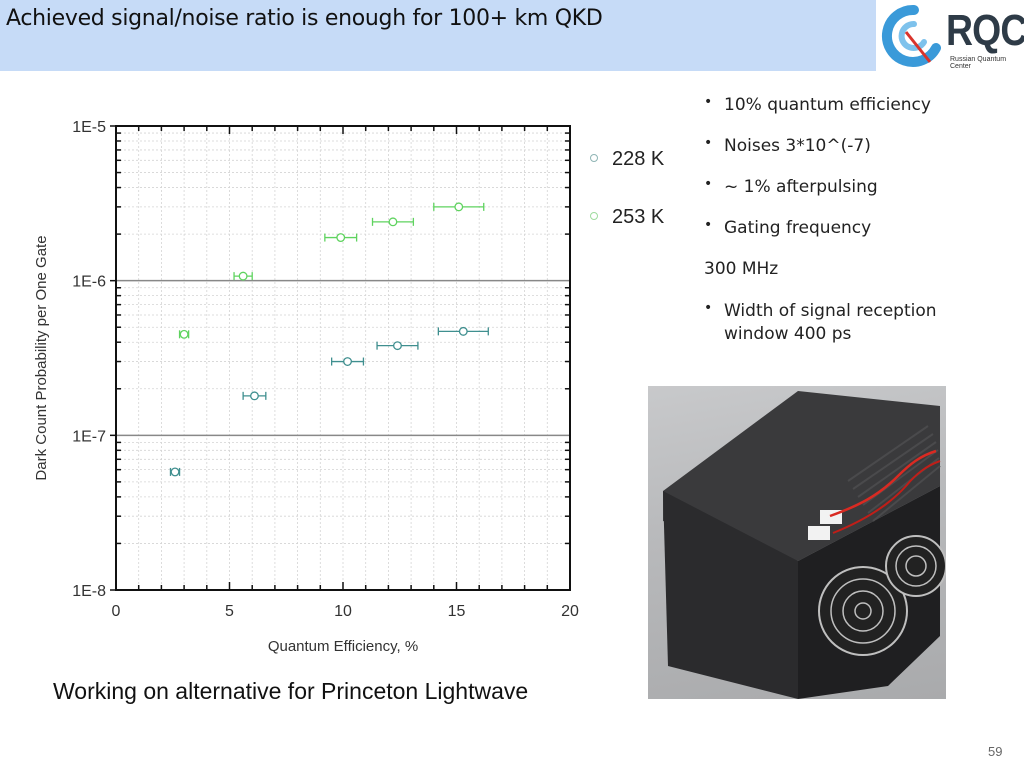 Image resolution: width=1024 pixels, height=767 pixels. Describe the element at coordinates (978, 63) in the screenshot. I see `logo-subtitle: Russian Quantum Center` at that location.